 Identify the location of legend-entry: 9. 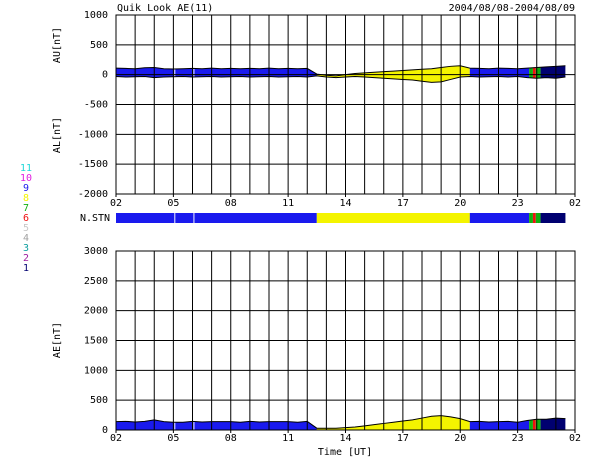
(26, 188).